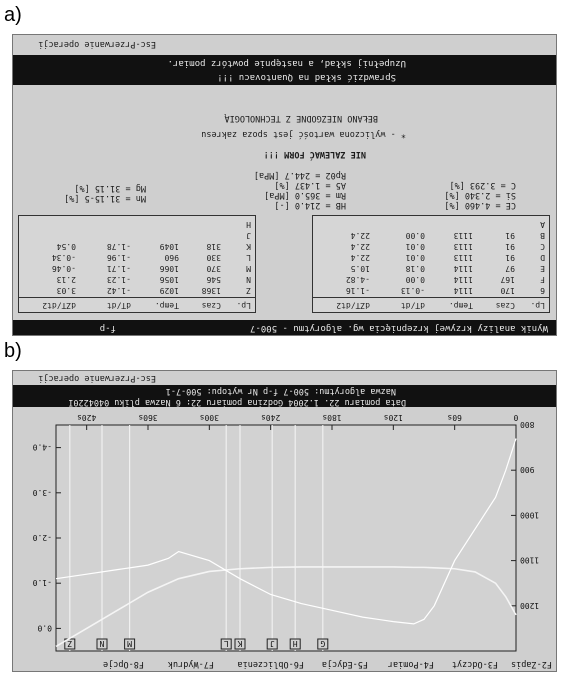  Describe the element at coordinates (482, 185) in the screenshot. I see `param-line: C = 3.293 [%]` at that location.